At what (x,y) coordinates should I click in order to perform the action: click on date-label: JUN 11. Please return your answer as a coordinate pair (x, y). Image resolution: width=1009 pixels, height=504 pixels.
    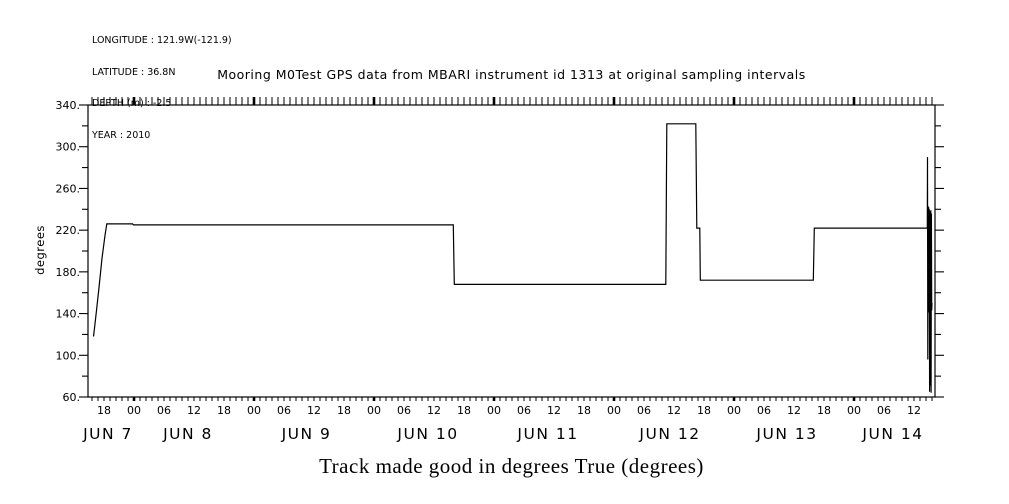
    Looking at the image, I should click on (547, 434).